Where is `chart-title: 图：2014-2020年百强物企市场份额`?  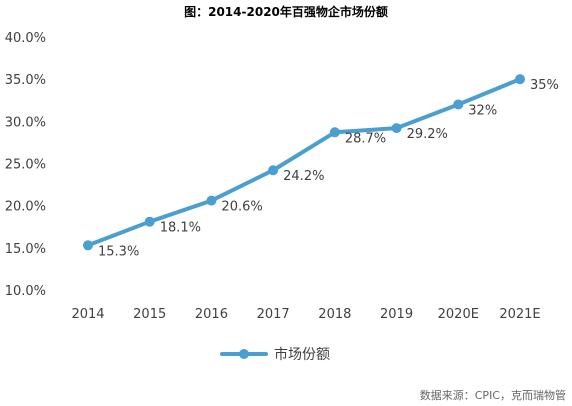
chart-title: 图：2014-2020年百强物企市场份额 is located at coordinates (286, 11).